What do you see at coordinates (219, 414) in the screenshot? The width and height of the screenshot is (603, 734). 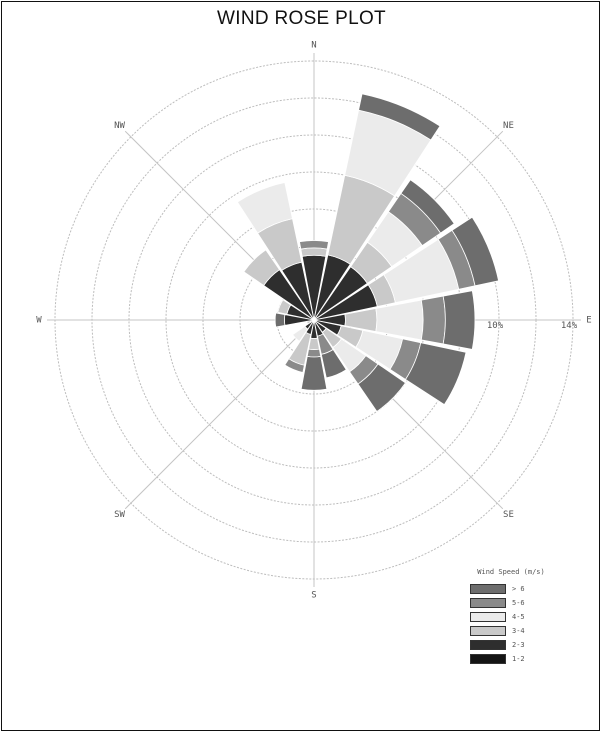 I see `spoke-SW` at bounding box center [219, 414].